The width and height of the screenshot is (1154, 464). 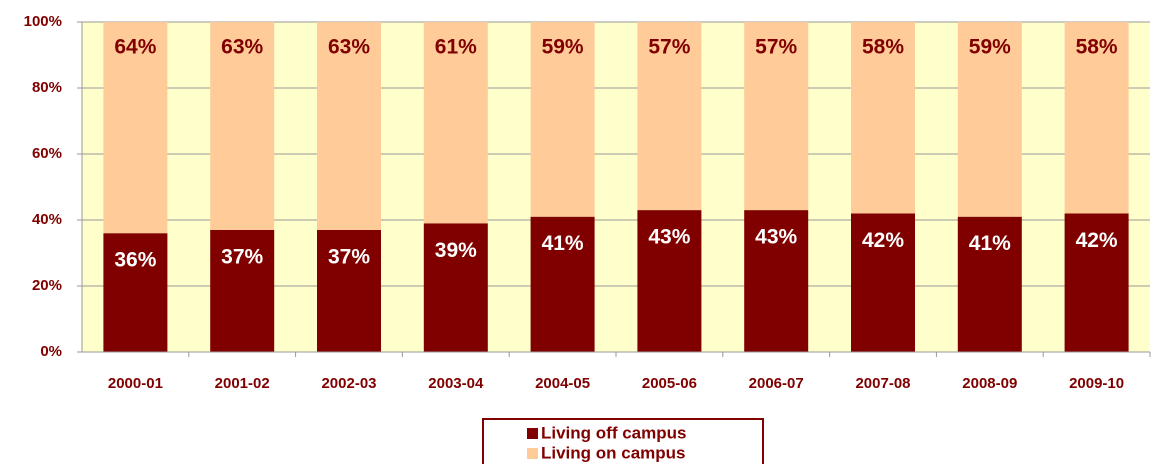 I want to click on x-tick-label: 2002-03, so click(x=348, y=383).